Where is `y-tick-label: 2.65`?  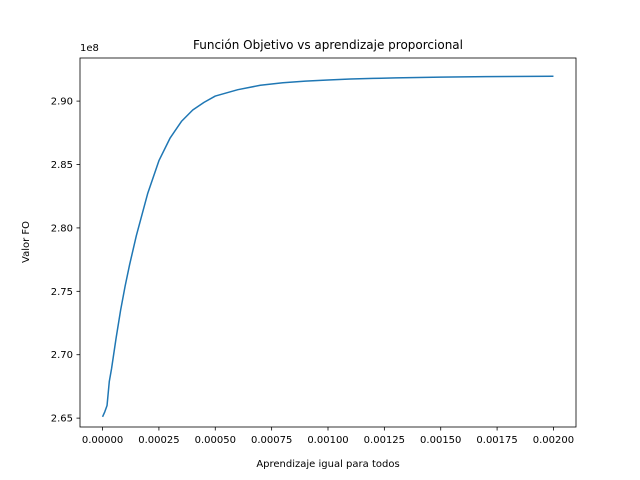 y-tick-label: 2.65 is located at coordinates (62, 419).